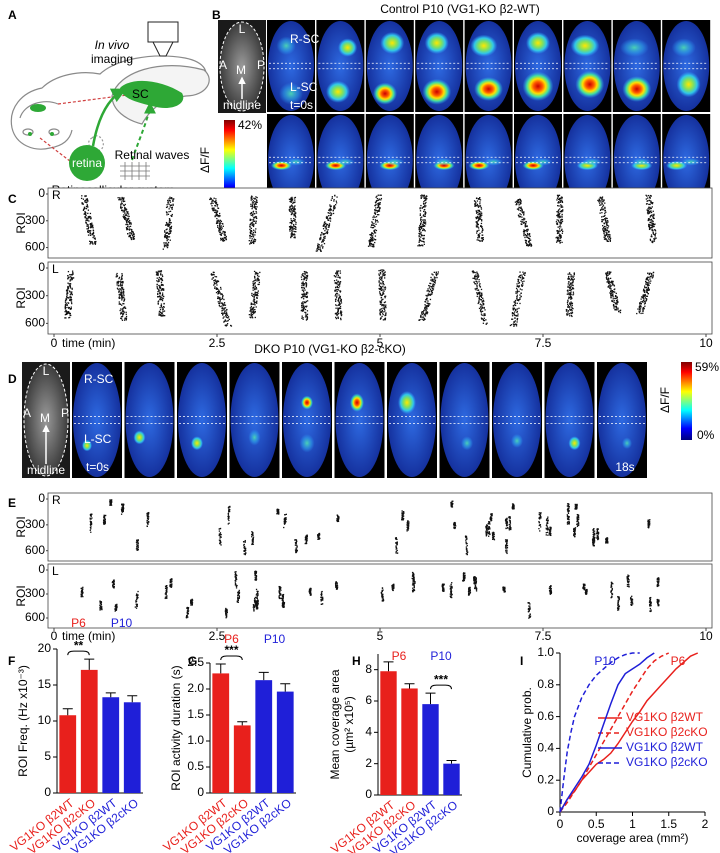  Describe the element at coordinates (35, 295) in the screenshot. I see `y-tick-label: 300` at that location.